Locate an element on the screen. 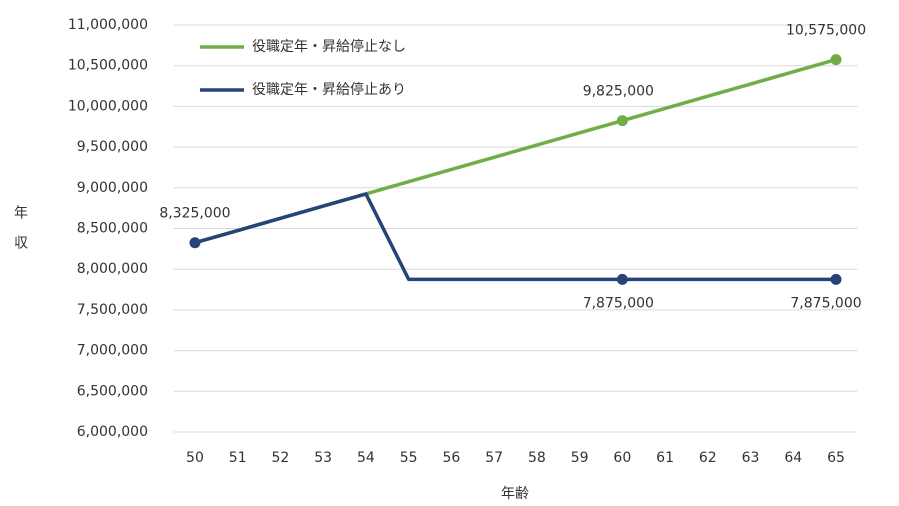 Image resolution: width=899 pixels, height=506 pixels. x-tick-label: 51 is located at coordinates (238, 458).